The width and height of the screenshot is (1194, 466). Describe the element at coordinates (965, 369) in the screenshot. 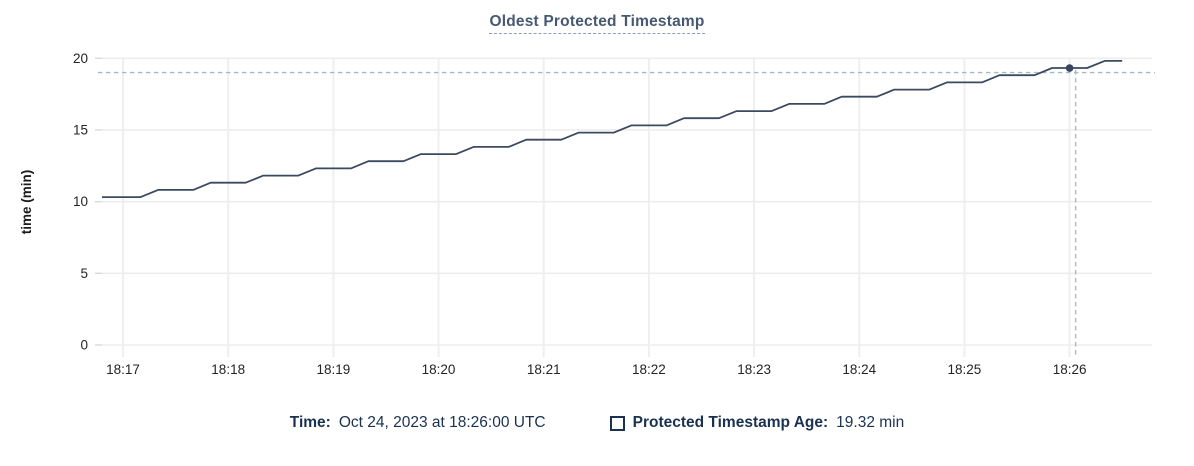

I see `x-tick-label: 18:25` at that location.